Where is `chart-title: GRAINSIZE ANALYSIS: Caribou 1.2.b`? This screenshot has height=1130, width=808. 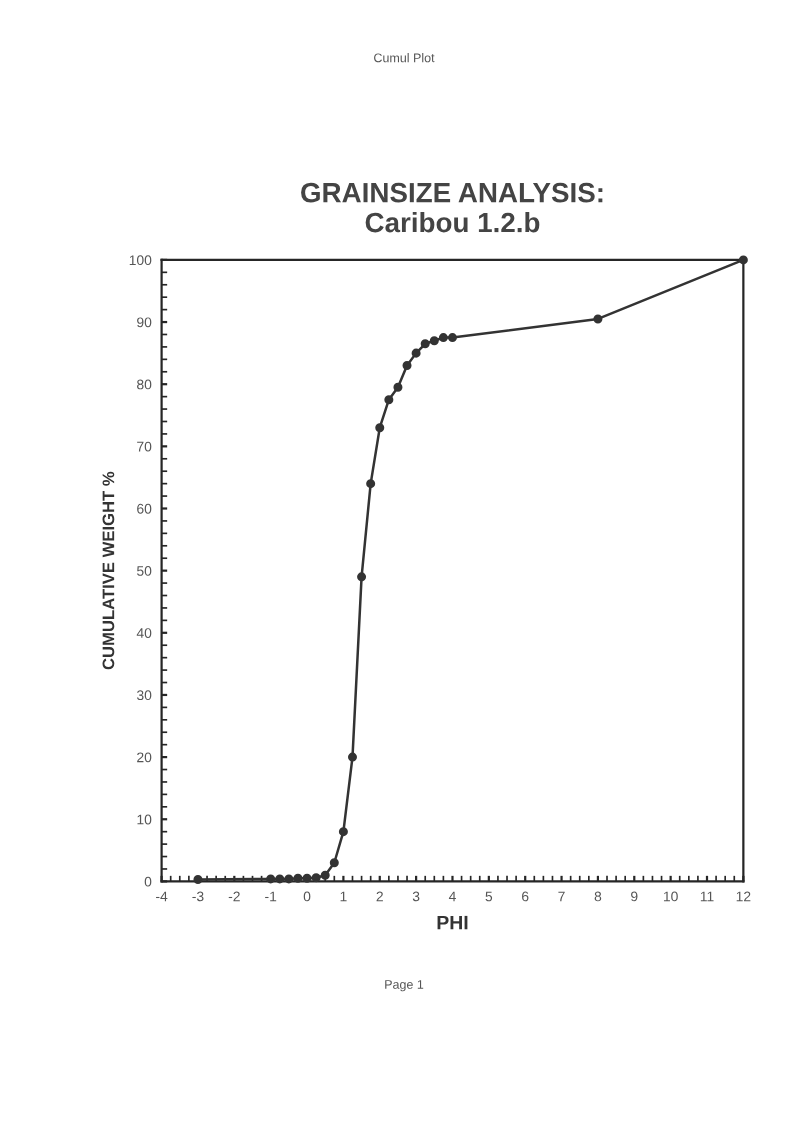
chart-title: GRAINSIZE ANALYSIS: Caribou 1.2.b is located at coordinates (452, 207).